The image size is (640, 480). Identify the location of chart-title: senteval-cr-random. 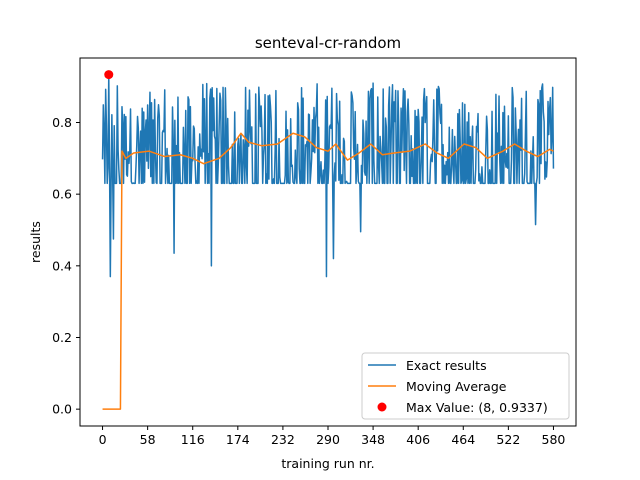
(328, 43).